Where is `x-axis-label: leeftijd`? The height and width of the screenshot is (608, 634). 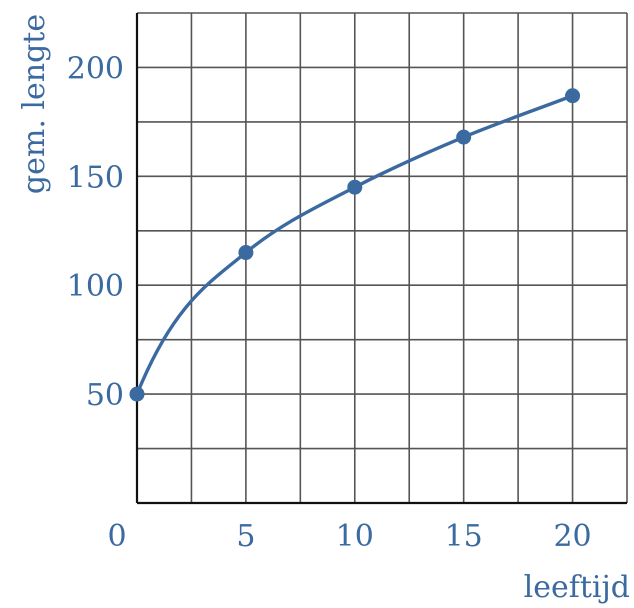 x-axis-label: leeftijd is located at coordinates (577, 587).